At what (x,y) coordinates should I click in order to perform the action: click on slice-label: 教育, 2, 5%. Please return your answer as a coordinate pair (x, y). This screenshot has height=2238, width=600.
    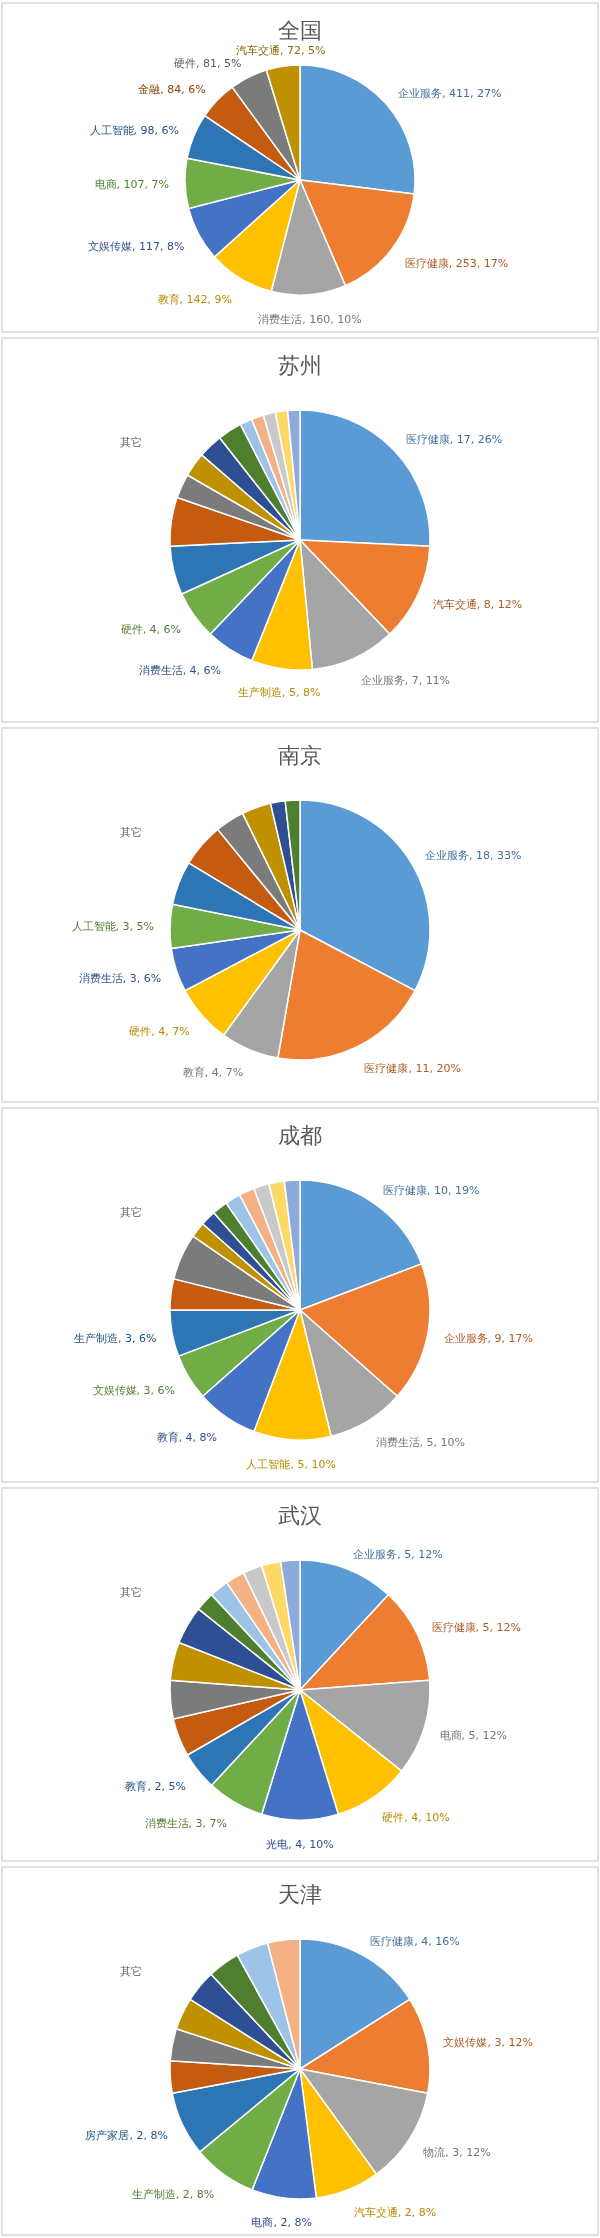
    Looking at the image, I should click on (155, 1787).